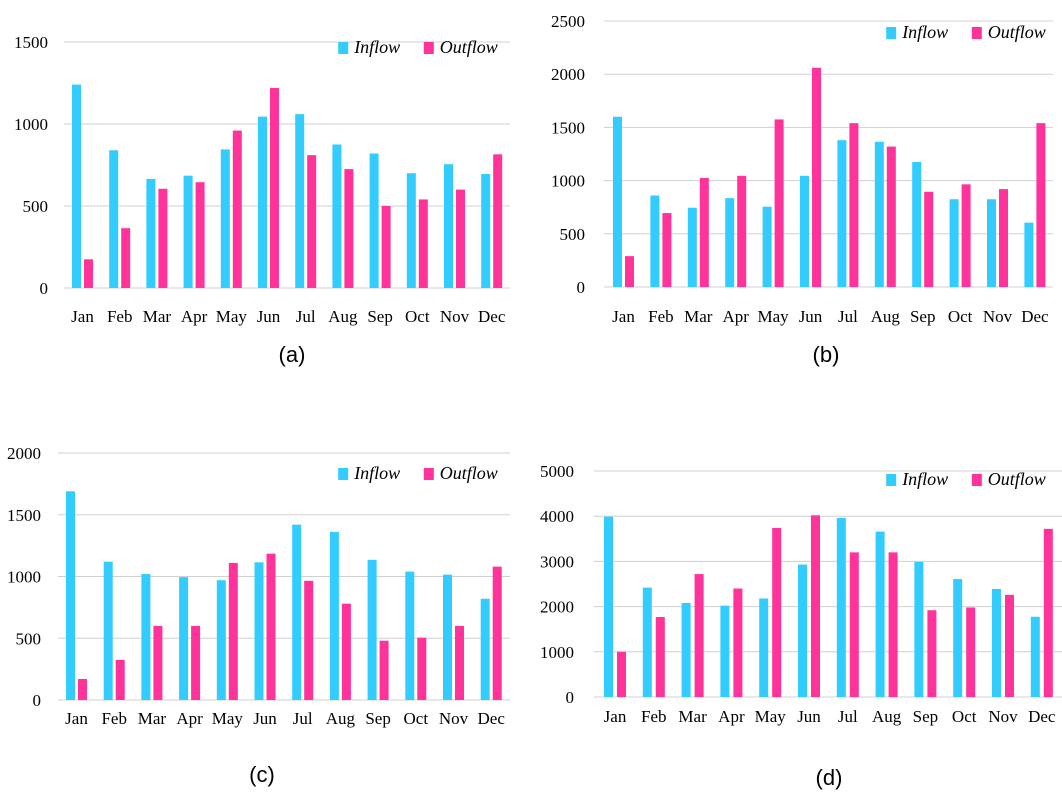 This screenshot has height=797, width=1062. Describe the element at coordinates (557, 471) in the screenshot. I see `y-tick-label: 5000` at that location.